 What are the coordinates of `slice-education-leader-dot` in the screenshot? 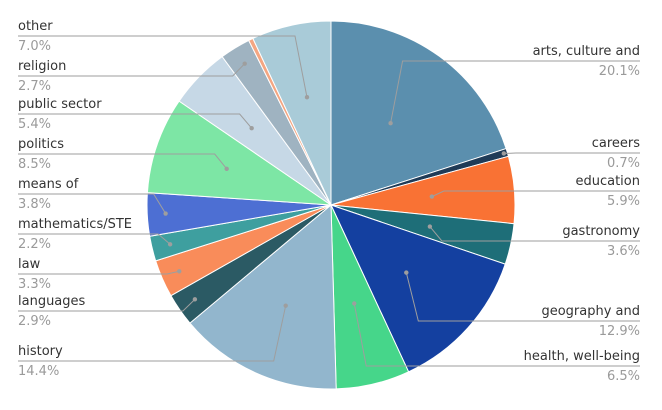 It's located at (432, 196).